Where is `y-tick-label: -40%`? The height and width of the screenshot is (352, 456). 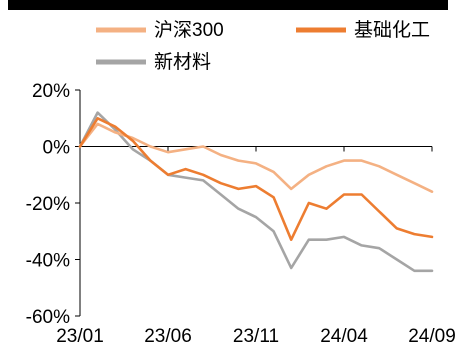
y-tick-label: -40% is located at coordinates (48, 261).